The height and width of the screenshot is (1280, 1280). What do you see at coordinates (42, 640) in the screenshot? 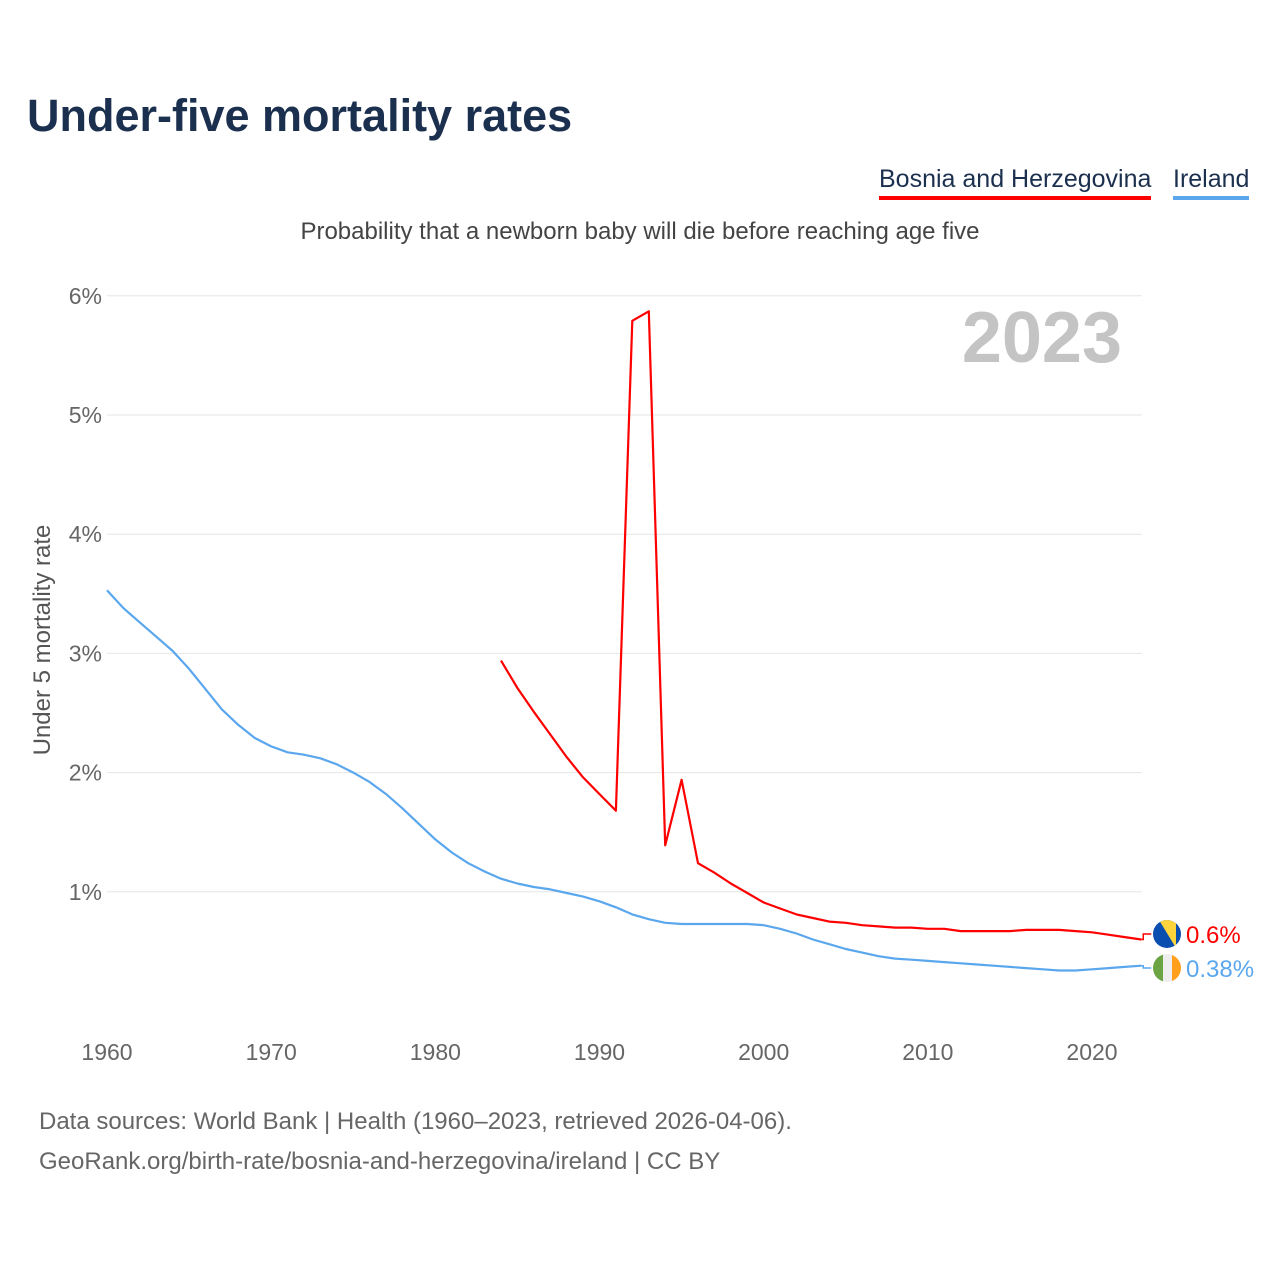
I see `y-axis-label: Under 5 mortality rate` at bounding box center [42, 640].